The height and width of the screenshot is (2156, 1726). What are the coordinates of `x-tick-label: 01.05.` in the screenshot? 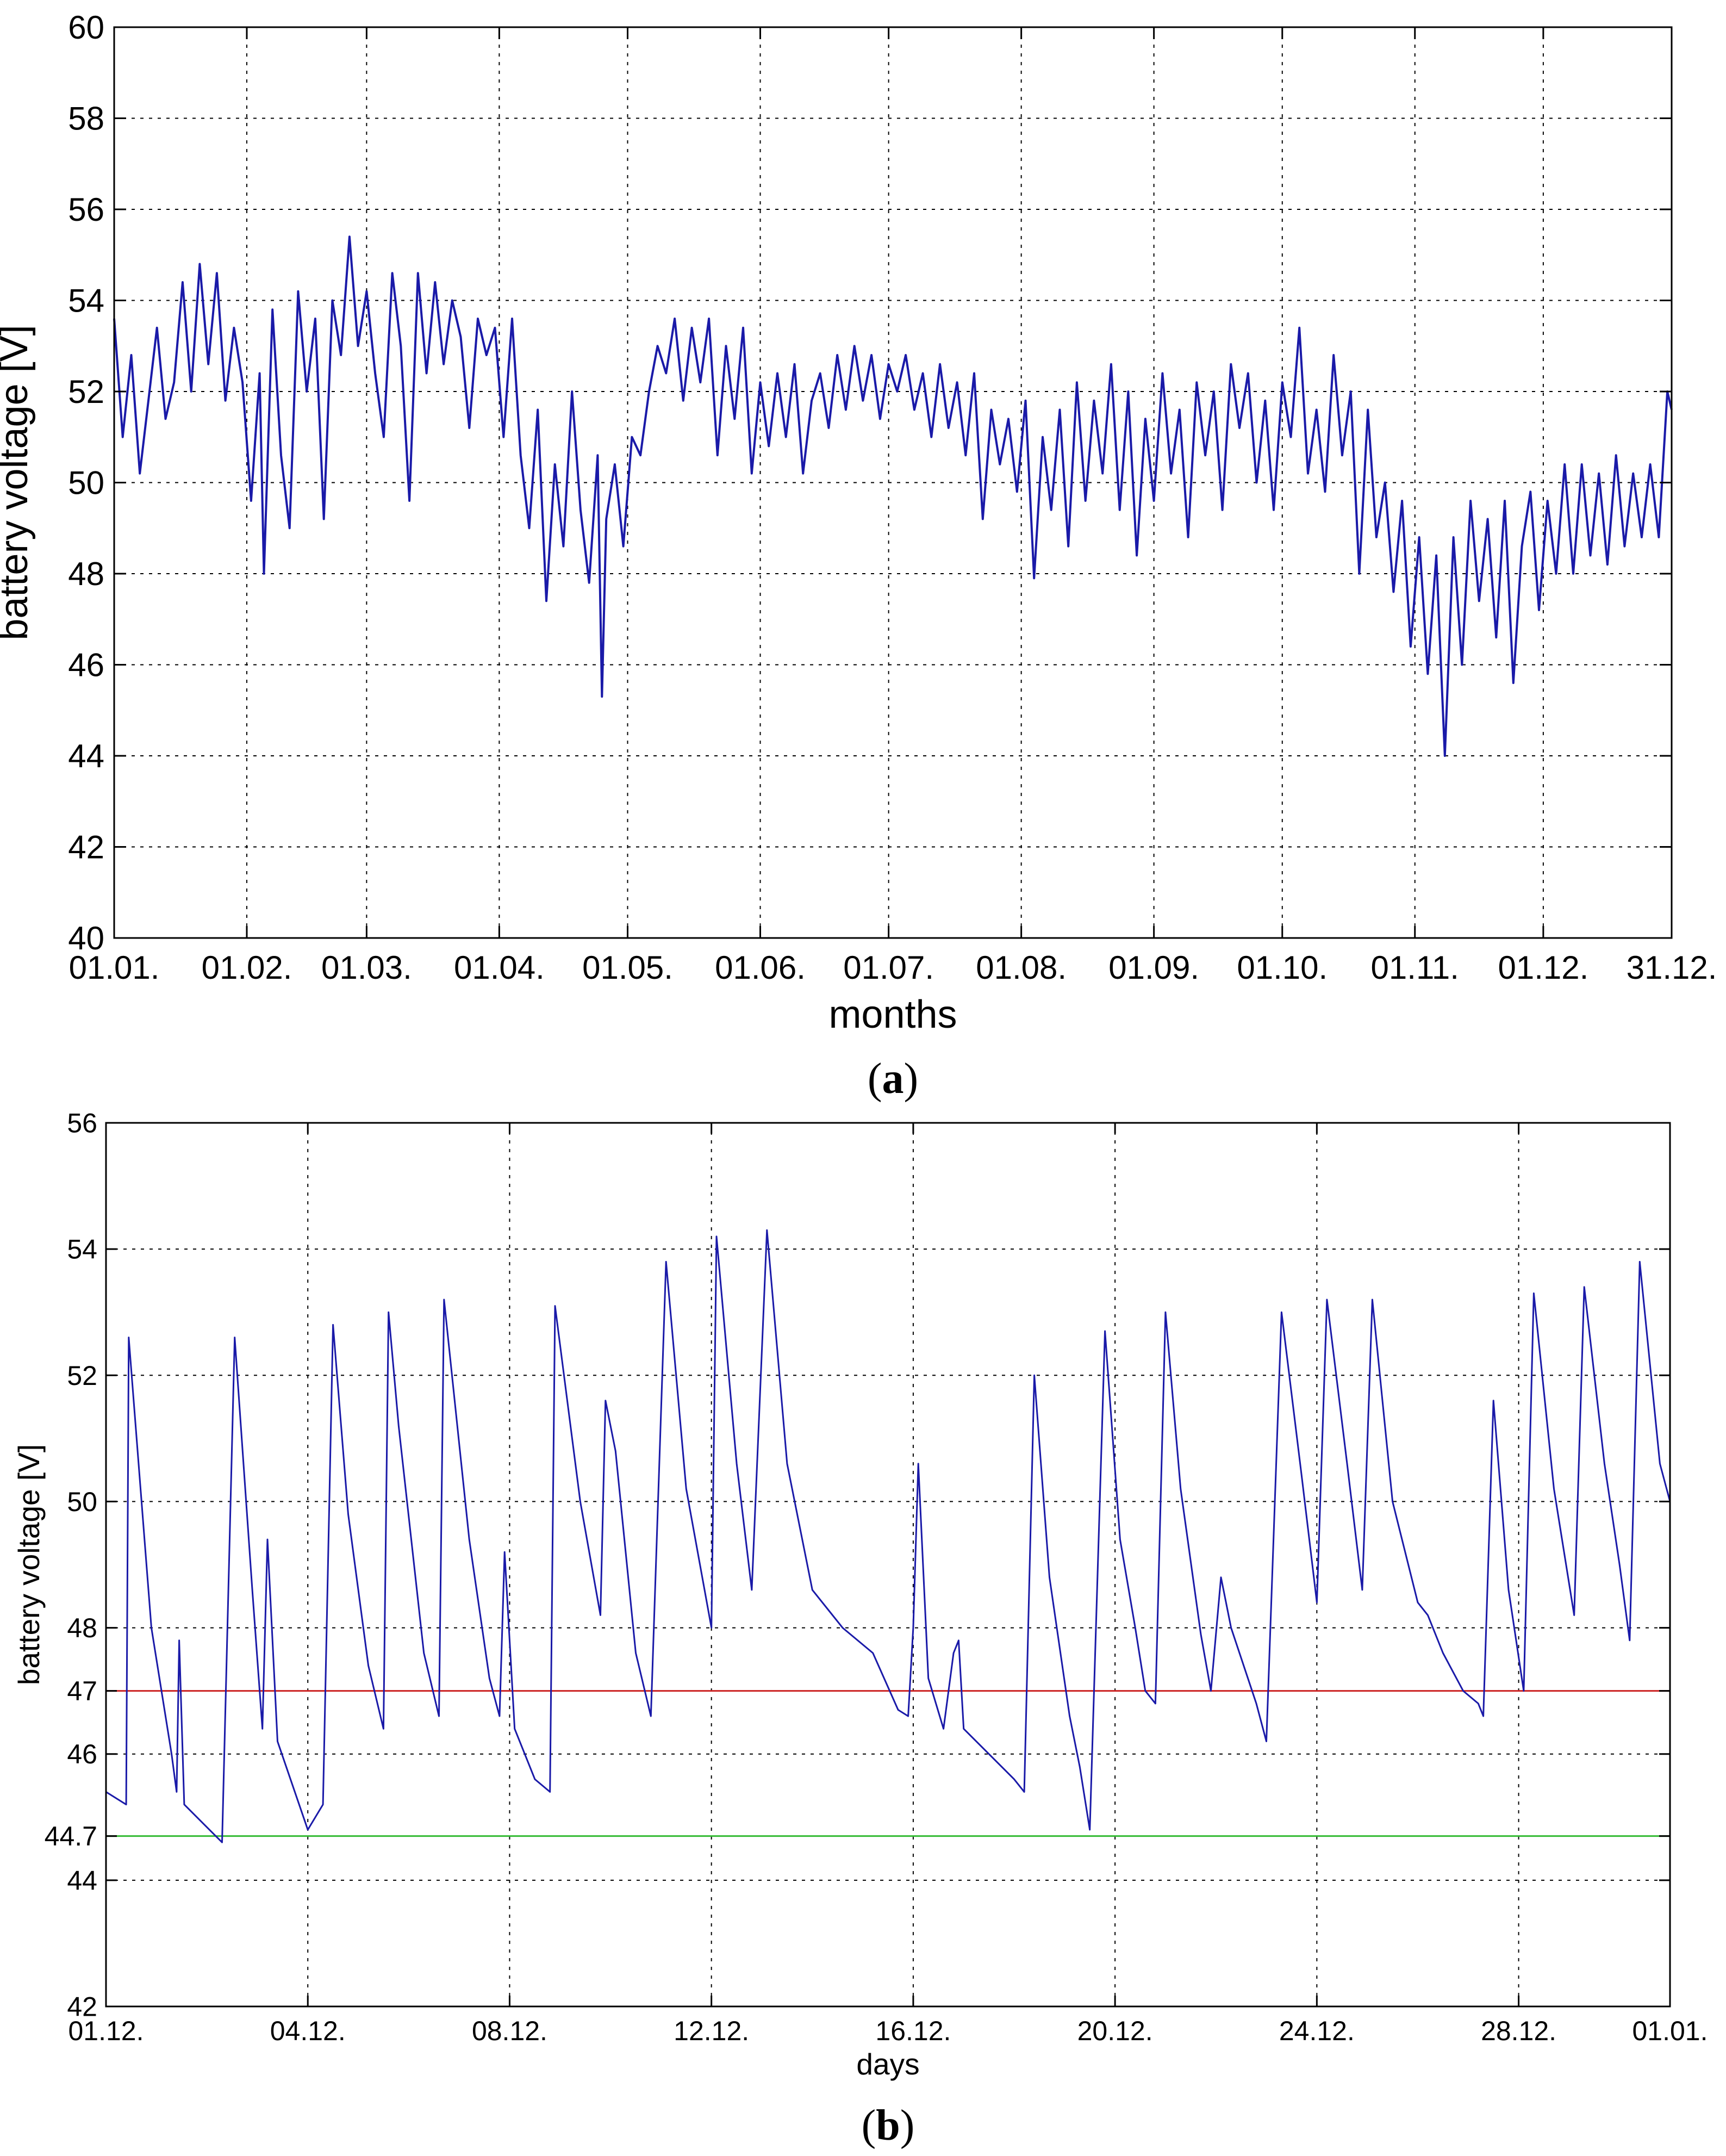 It's located at (627, 967).